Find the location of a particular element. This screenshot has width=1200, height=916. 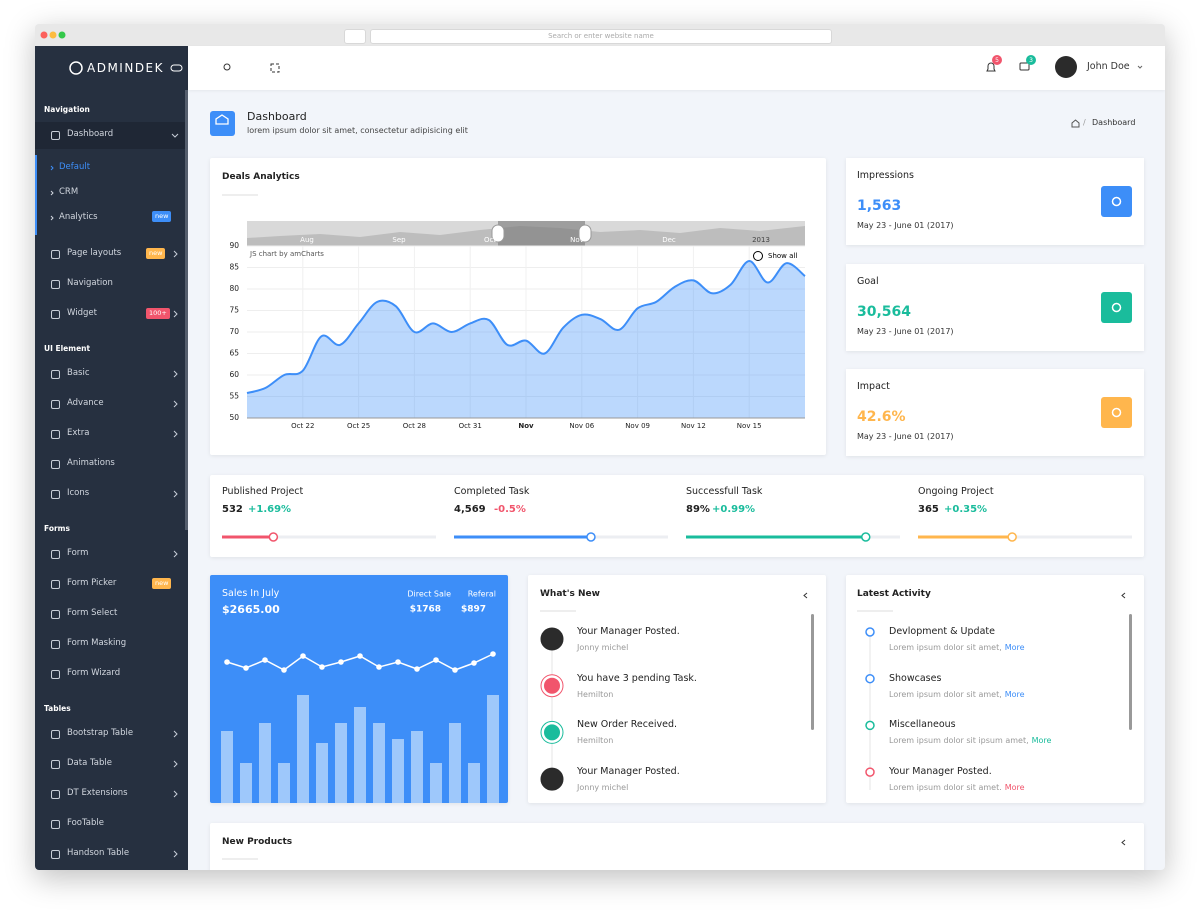

stat-icon is located at coordinates (1116, 201).